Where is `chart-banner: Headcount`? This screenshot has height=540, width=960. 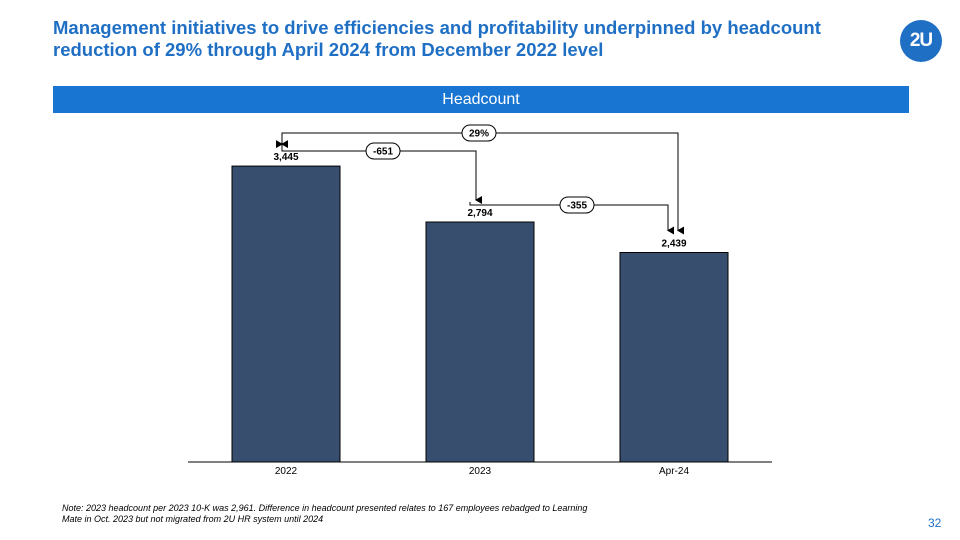 chart-banner: Headcount is located at coordinates (481, 99).